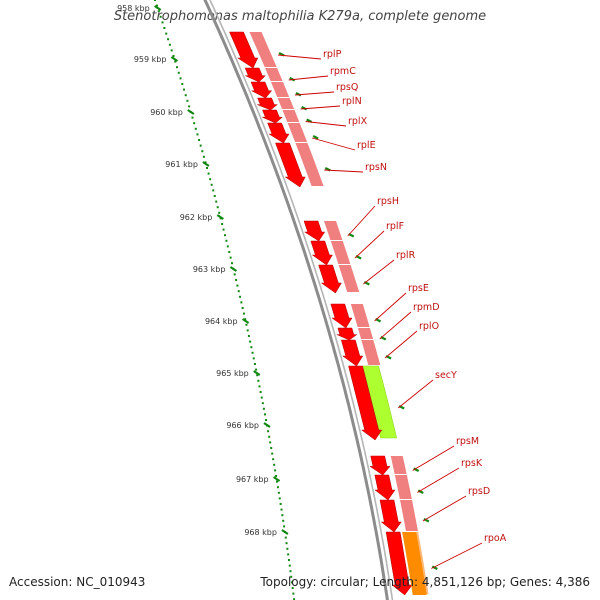 The image size is (600, 600). Describe the element at coordinates (395, 226) in the screenshot. I see `gene-label: rplF` at that location.